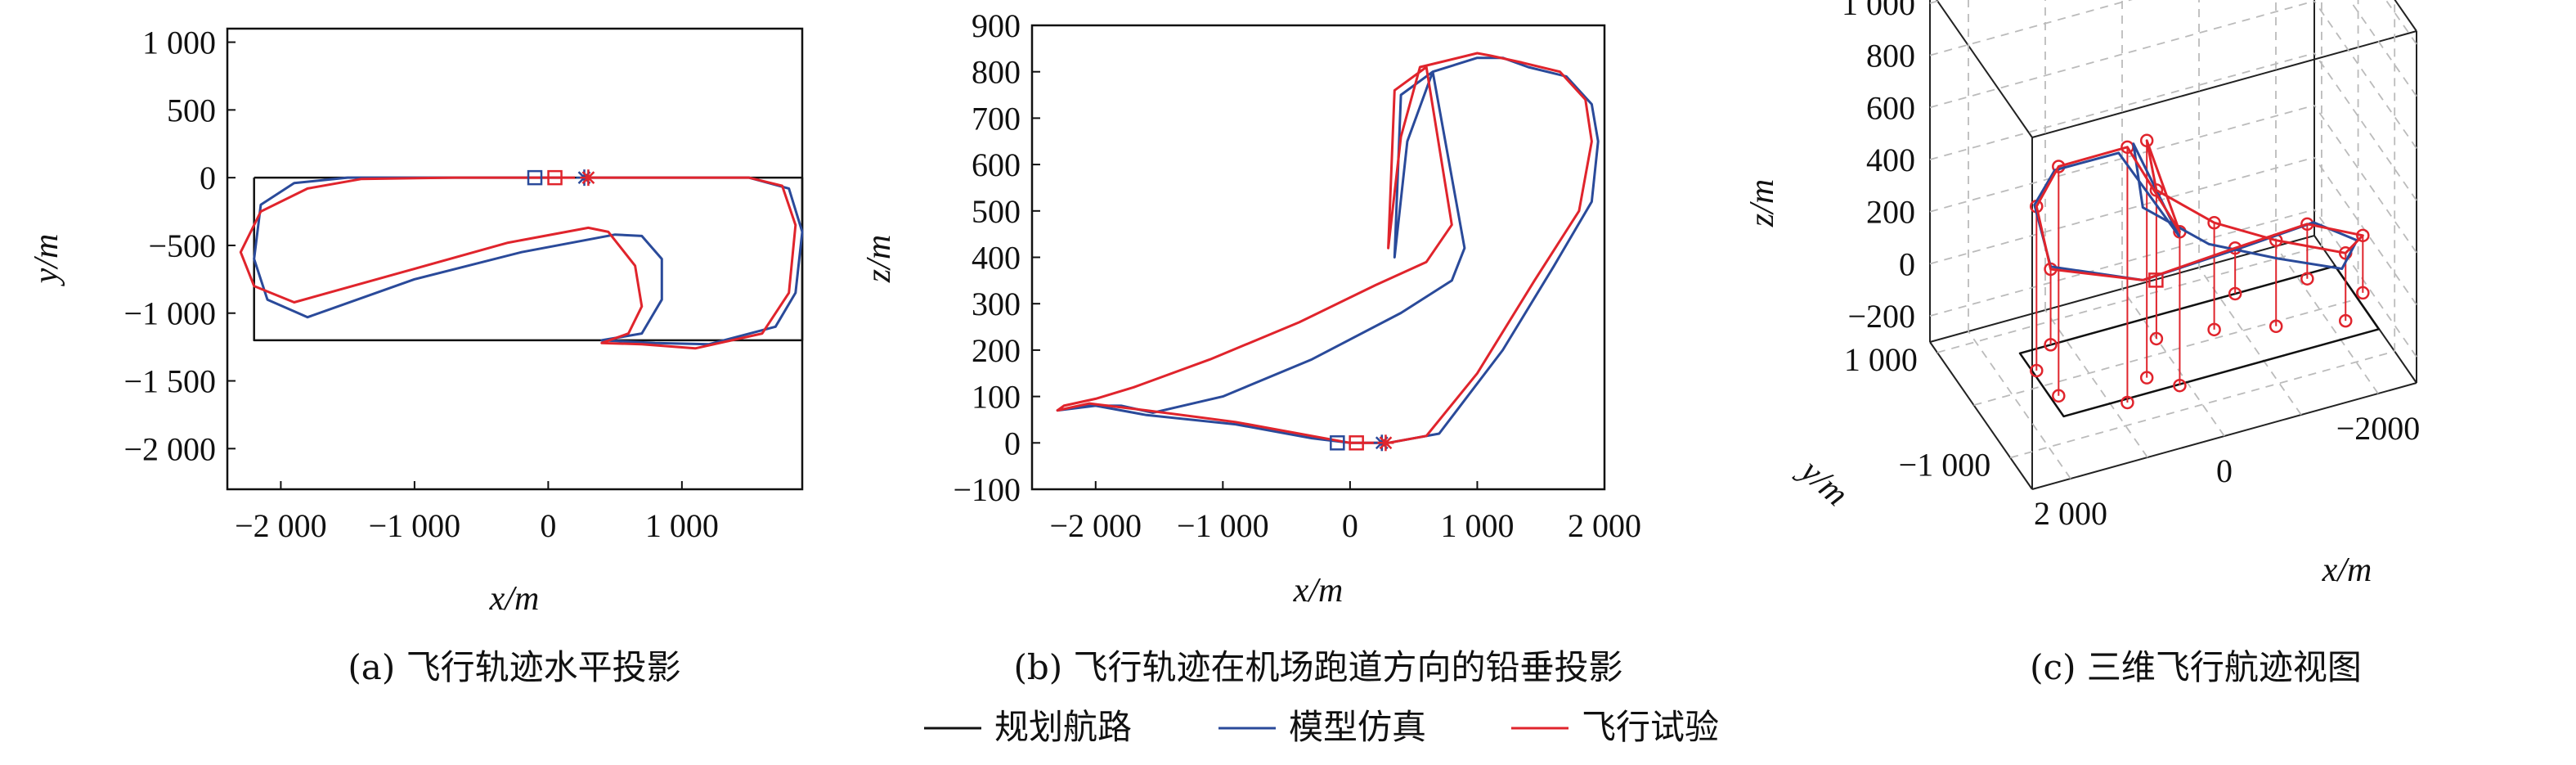 Image resolution: width=2576 pixels, height=765 pixels. I want to click on panel-c-ztick-label: 1 000, so click(1878, 11).